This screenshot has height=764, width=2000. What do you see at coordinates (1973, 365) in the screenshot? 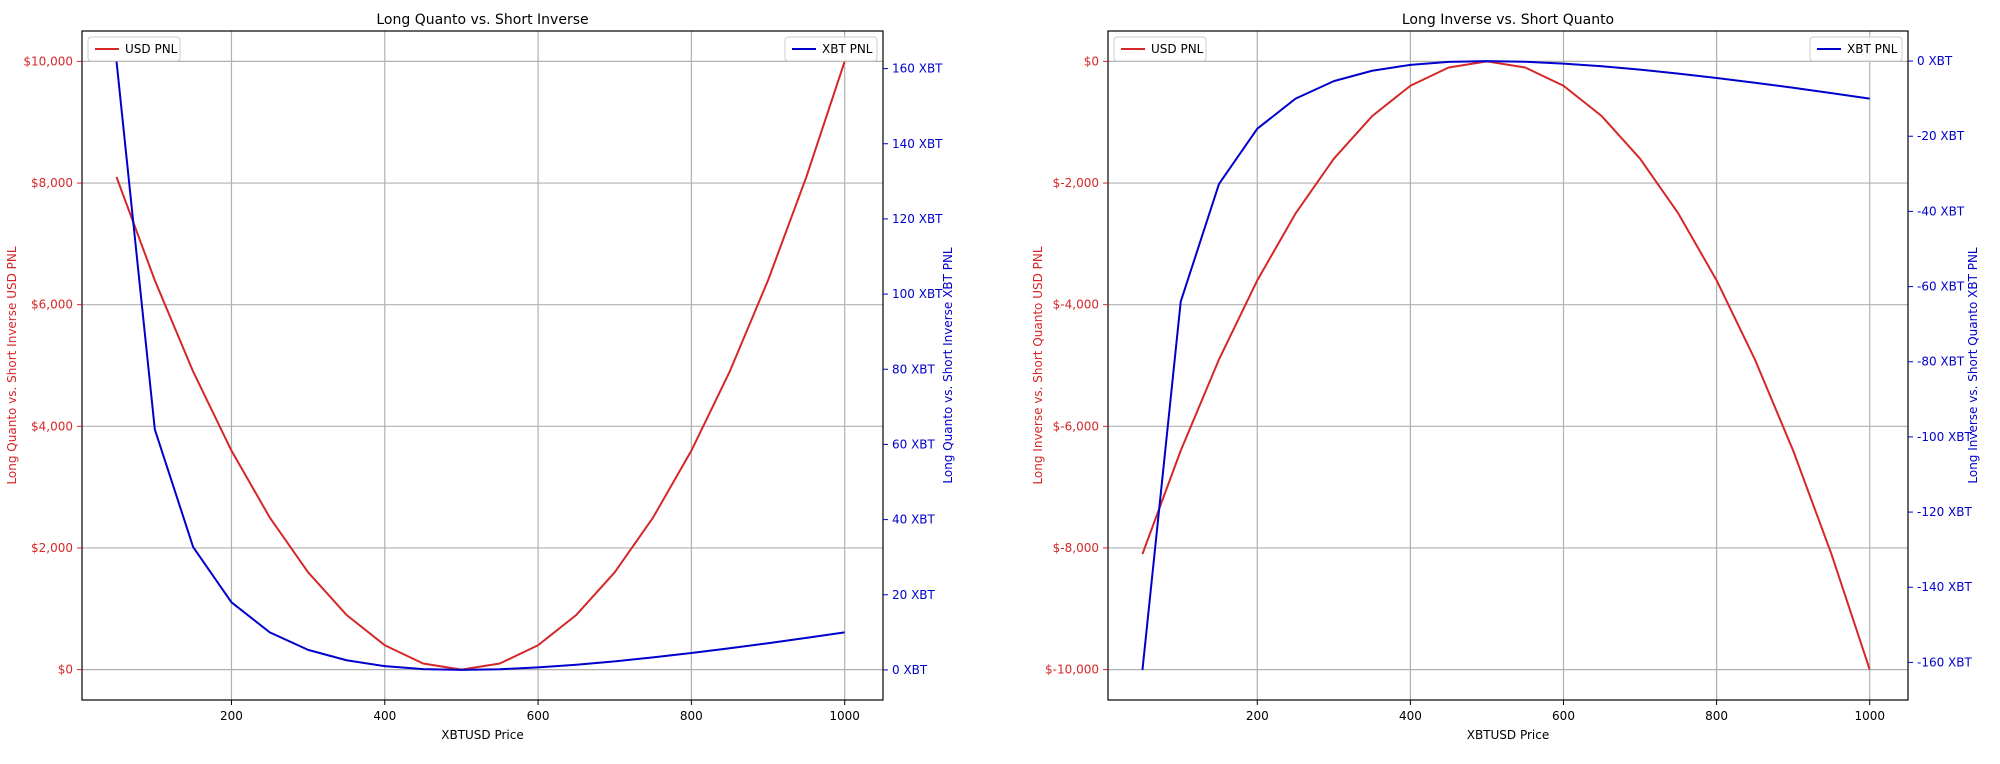
I see `y-right-axis-label: Long Inverse vs. Short Quanto XBT PNL` at bounding box center [1973, 365].